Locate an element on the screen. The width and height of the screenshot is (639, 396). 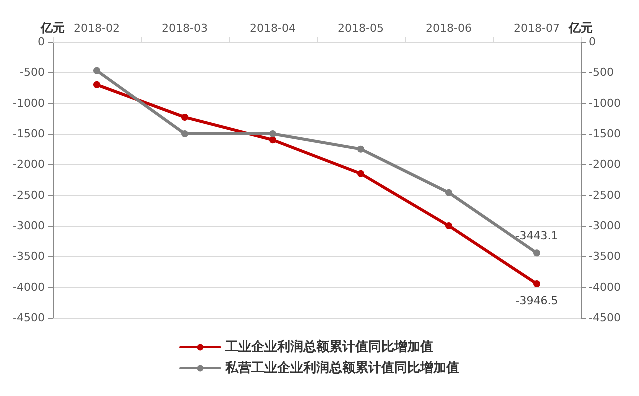
y-tick-label: 0 is located at coordinates (41, 42).